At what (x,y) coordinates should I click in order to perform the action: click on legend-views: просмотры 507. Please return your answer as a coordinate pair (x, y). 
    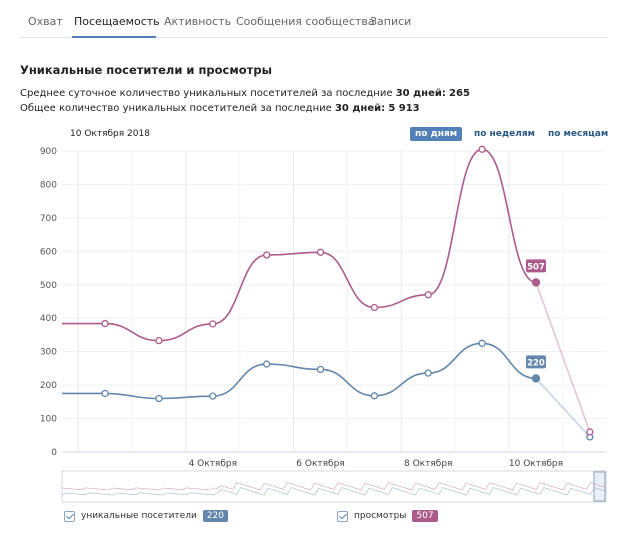
    Looking at the image, I should click on (387, 516).